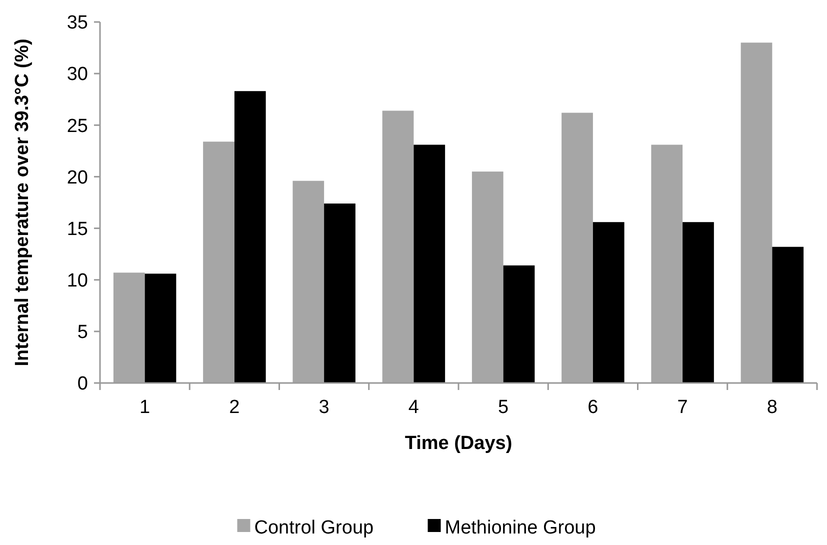  Describe the element at coordinates (772, 407) in the screenshot. I see `x-tick-label: 8` at that location.